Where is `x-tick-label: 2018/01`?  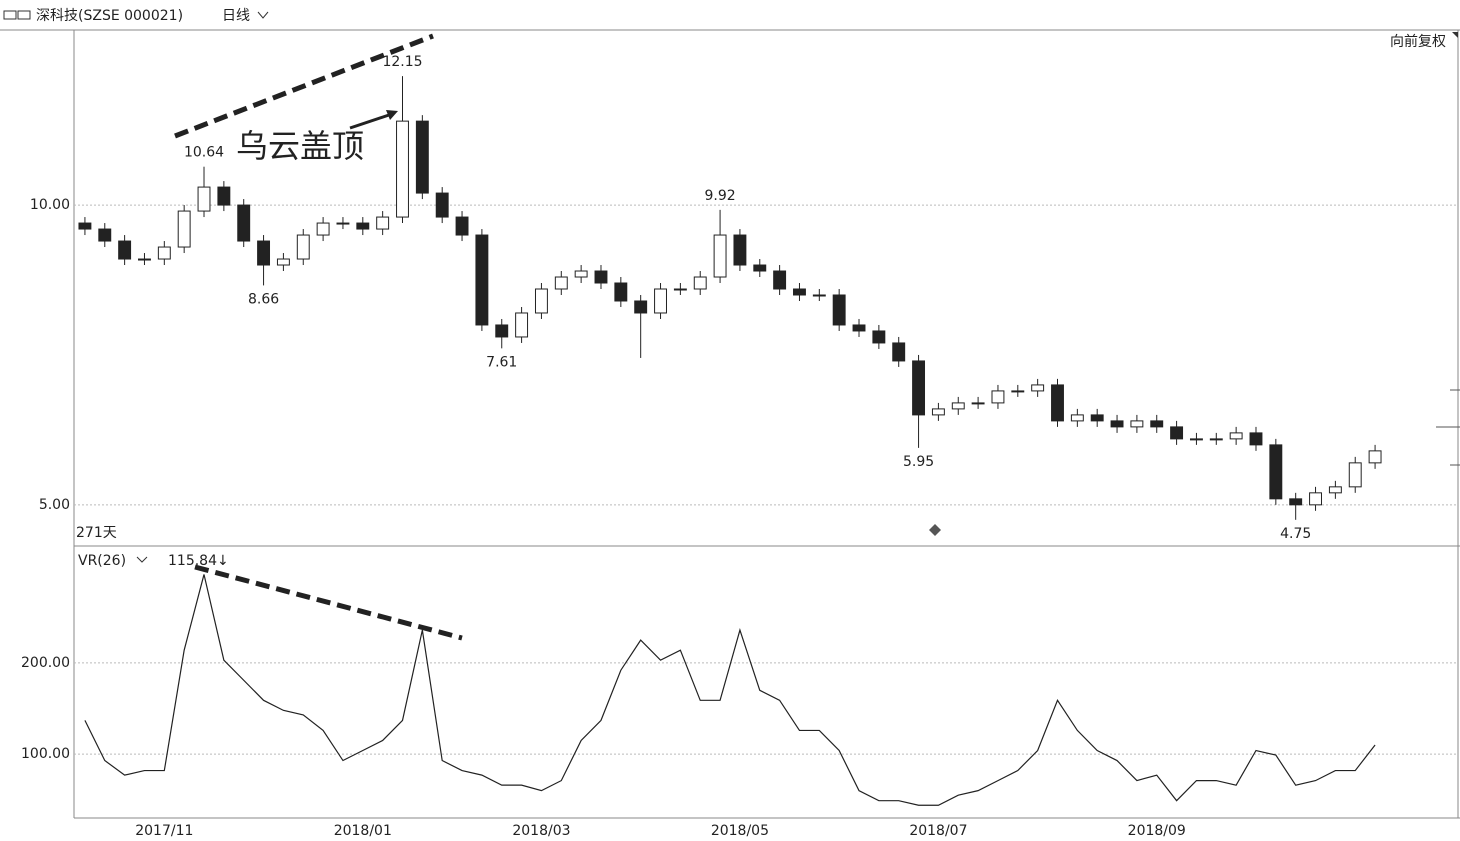
x-tick-label: 2018/01 is located at coordinates (363, 831).